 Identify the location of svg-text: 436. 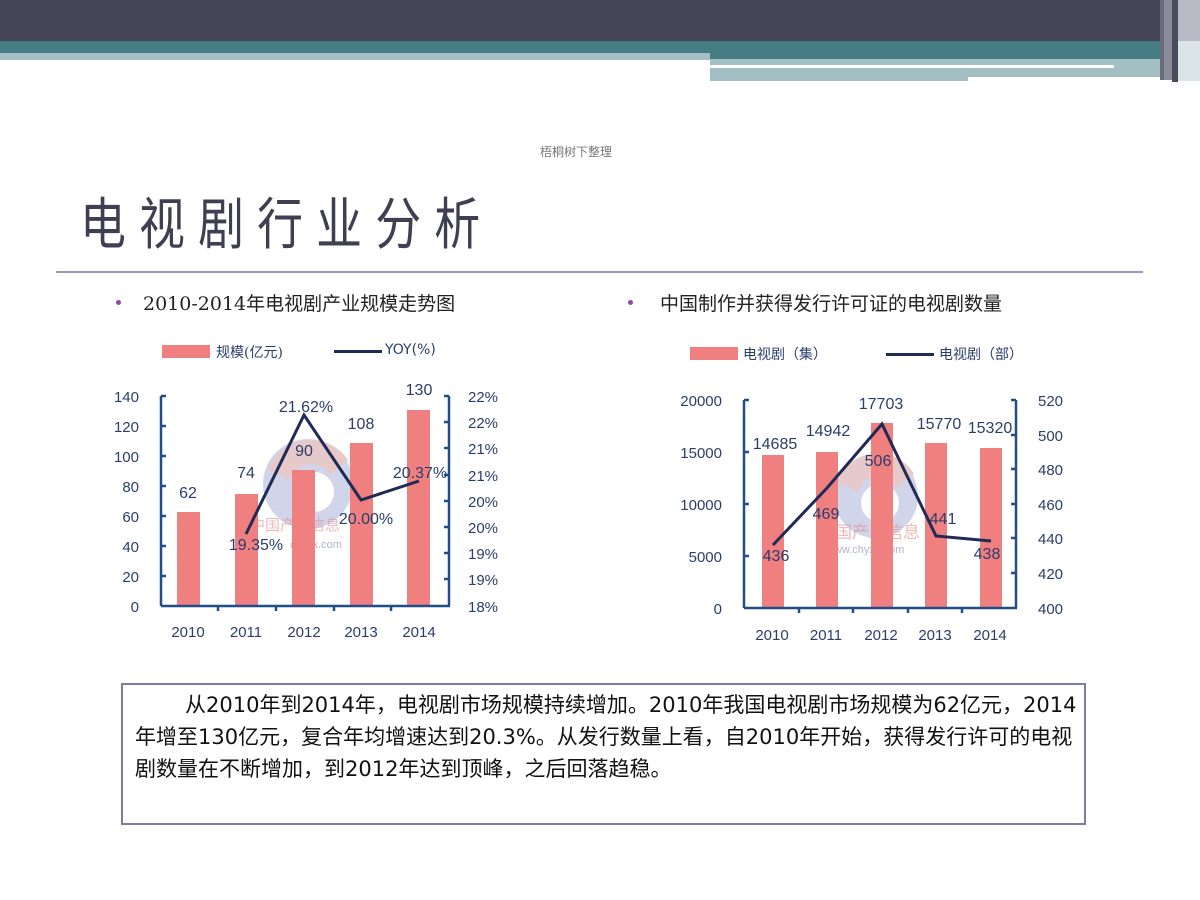
(776, 556).